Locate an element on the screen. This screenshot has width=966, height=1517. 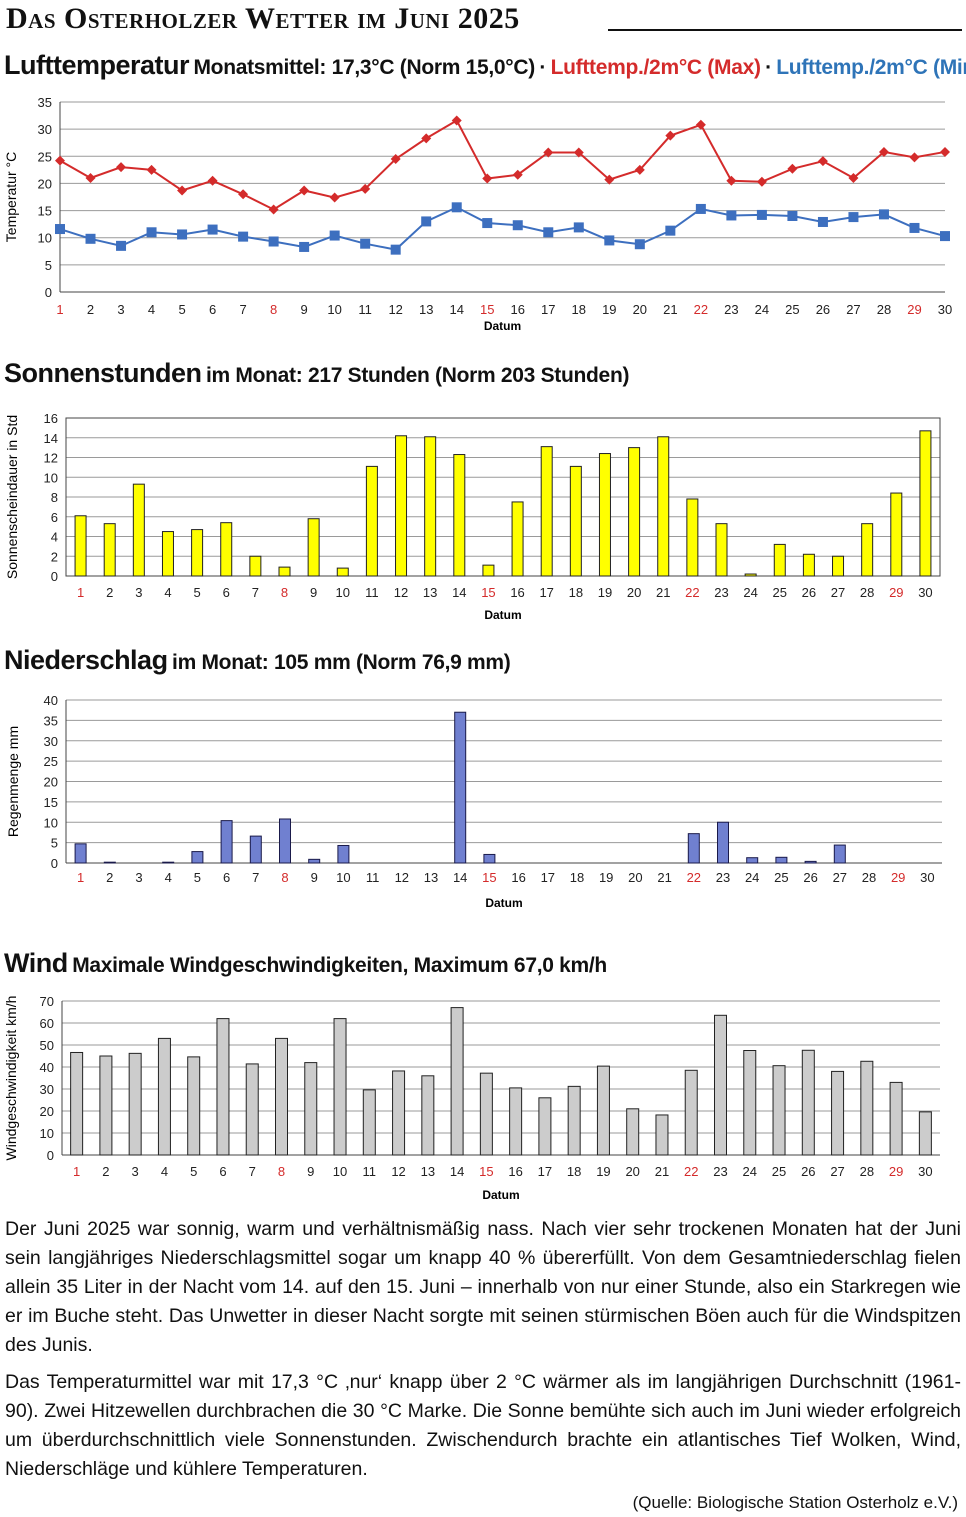
x-tick-label: 30 is located at coordinates (925, 1171).